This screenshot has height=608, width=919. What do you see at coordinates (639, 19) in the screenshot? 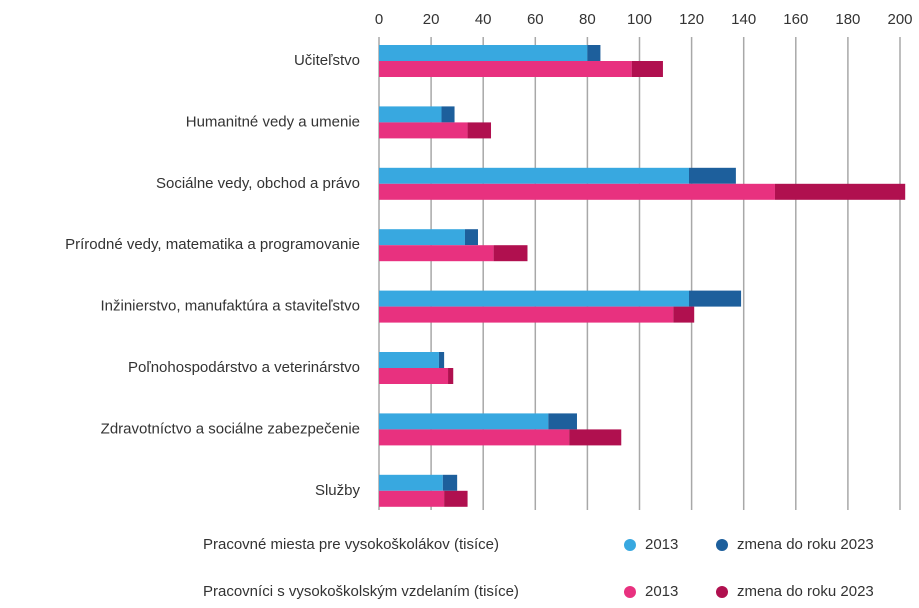
I see `x-tick-label: 100` at bounding box center [639, 19].